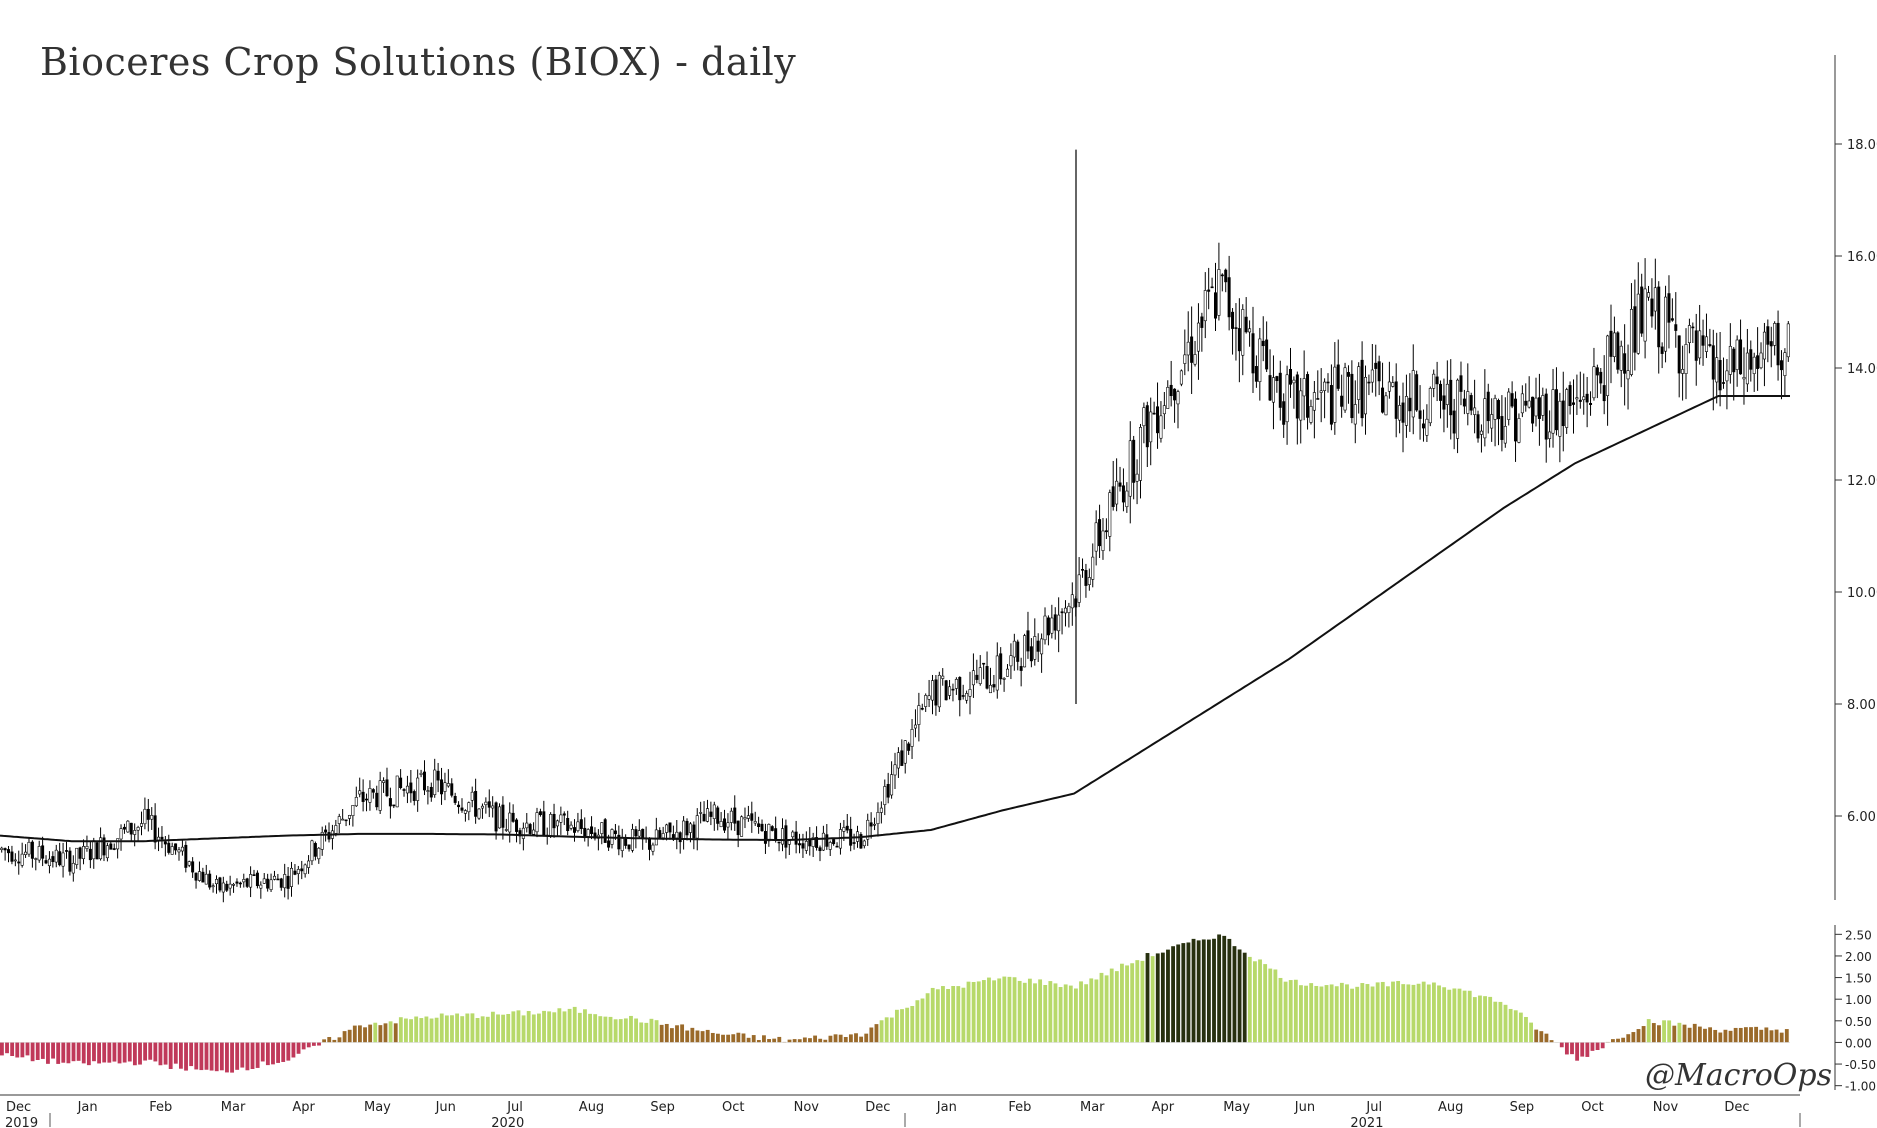 The width and height of the screenshot is (1877, 1128). What do you see at coordinates (160, 1107) in the screenshot?
I see `x-tick-label: Feb` at bounding box center [160, 1107].